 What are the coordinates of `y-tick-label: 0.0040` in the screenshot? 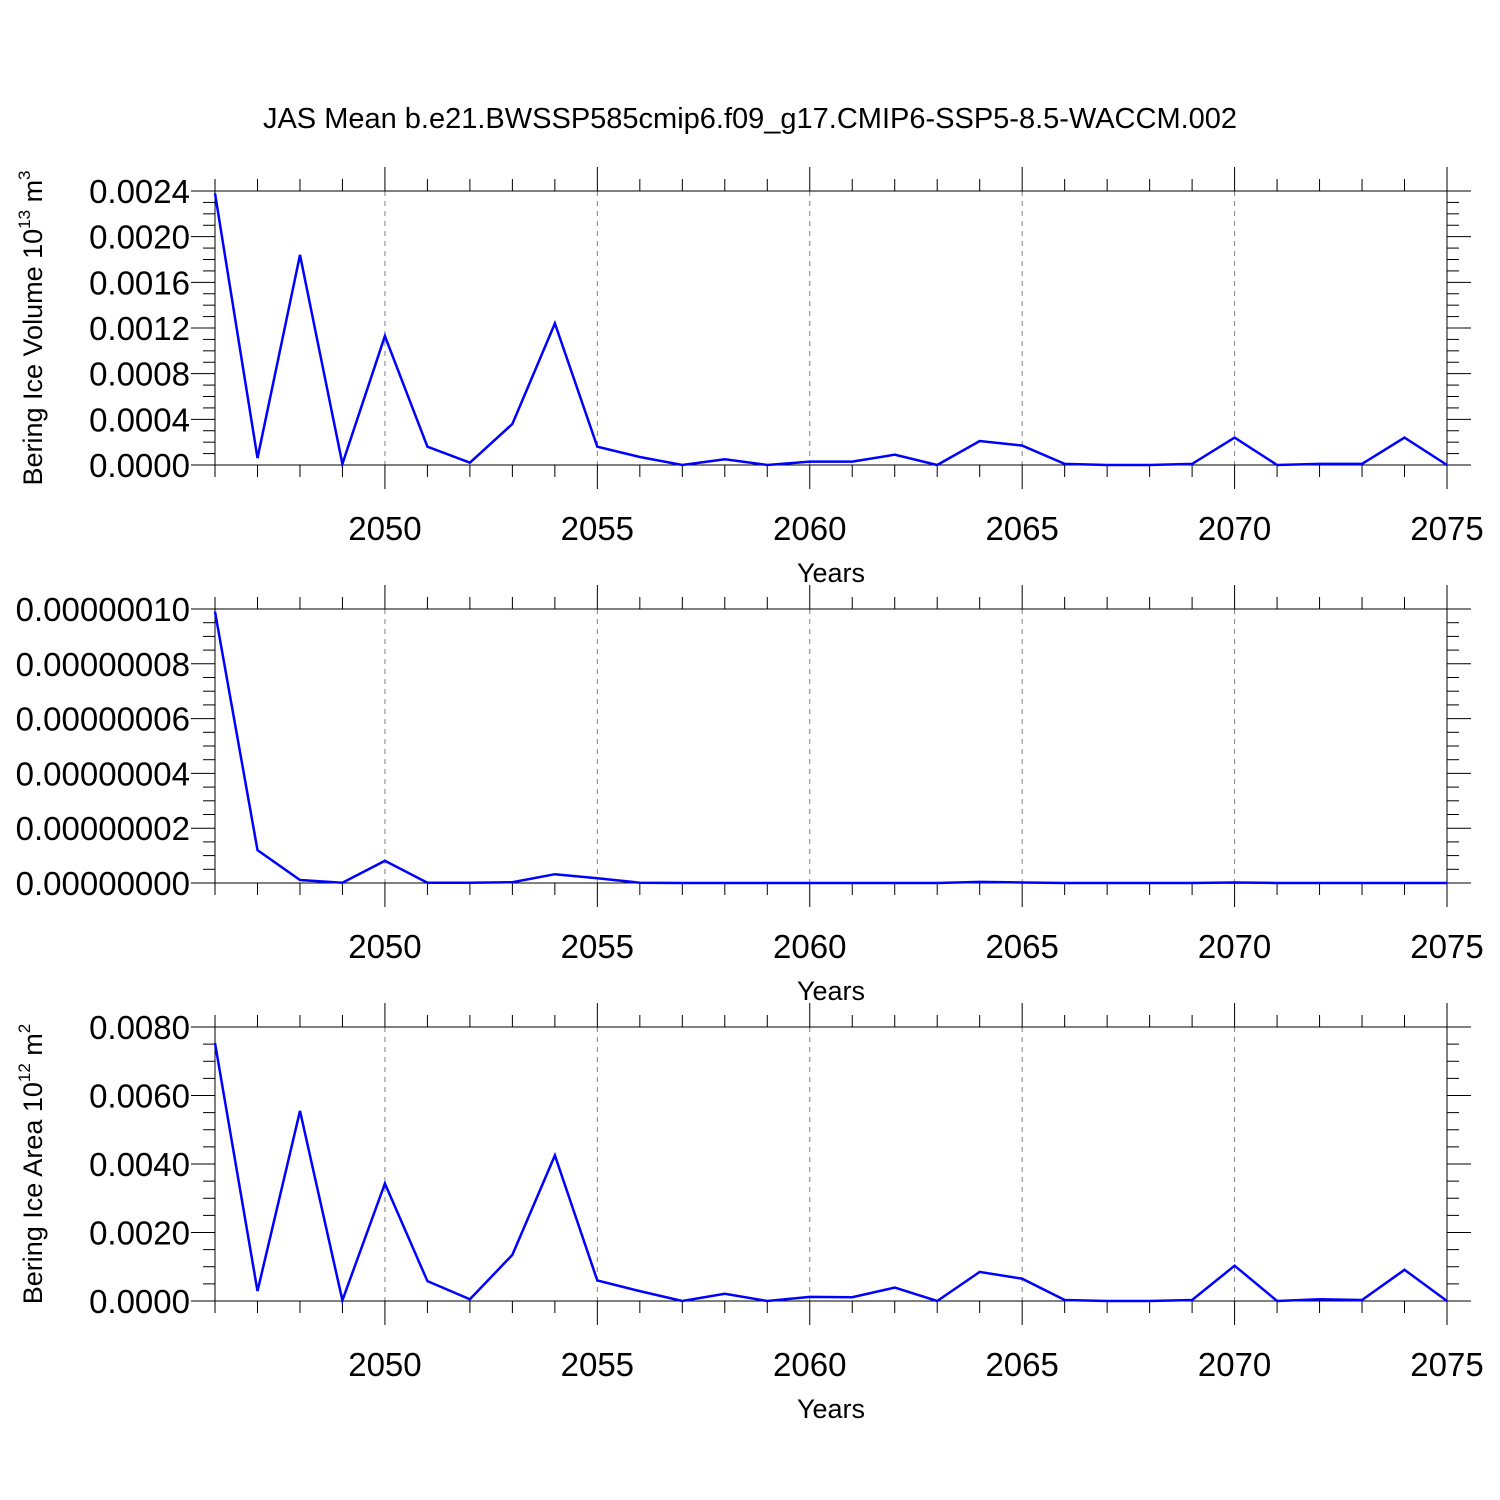 It's located at (139, 1164).